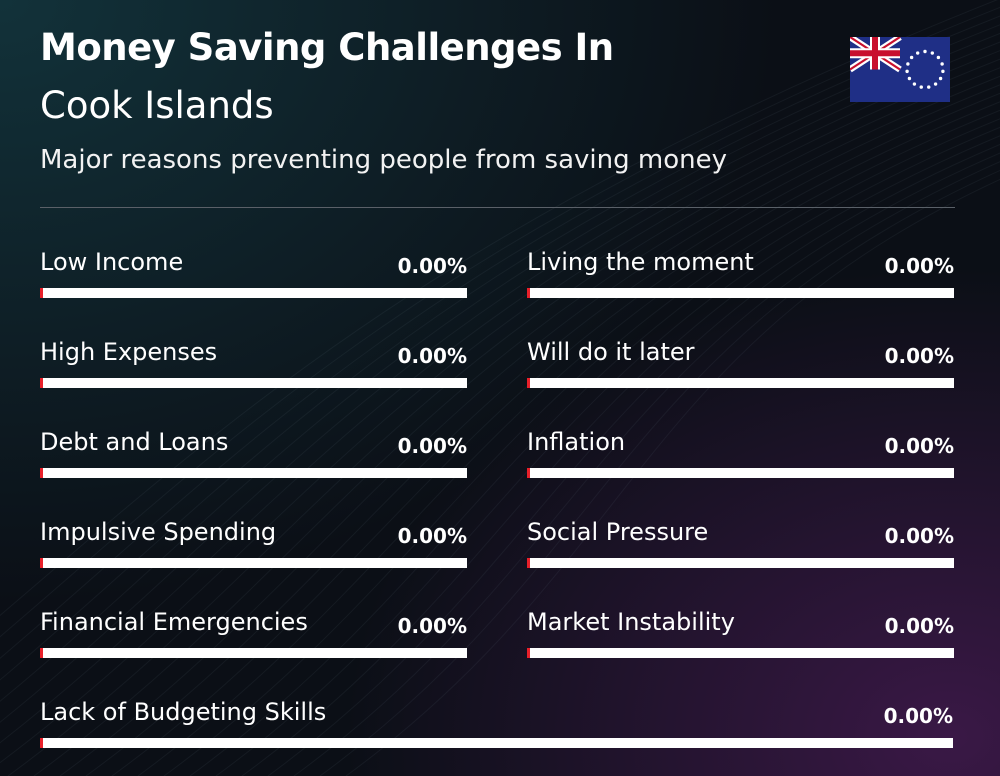 The height and width of the screenshot is (776, 1000). Describe the element at coordinates (528, 653) in the screenshot. I see `challenge-bar-market-instability` at that location.